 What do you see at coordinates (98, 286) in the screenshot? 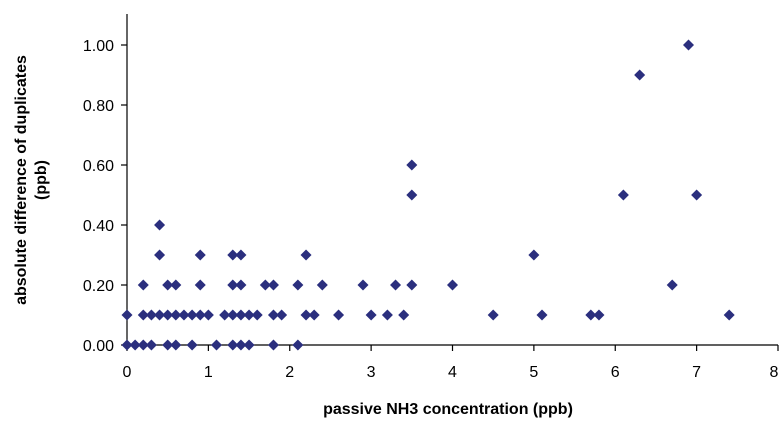
I see `y-tick-label: 0.20` at bounding box center [98, 286].